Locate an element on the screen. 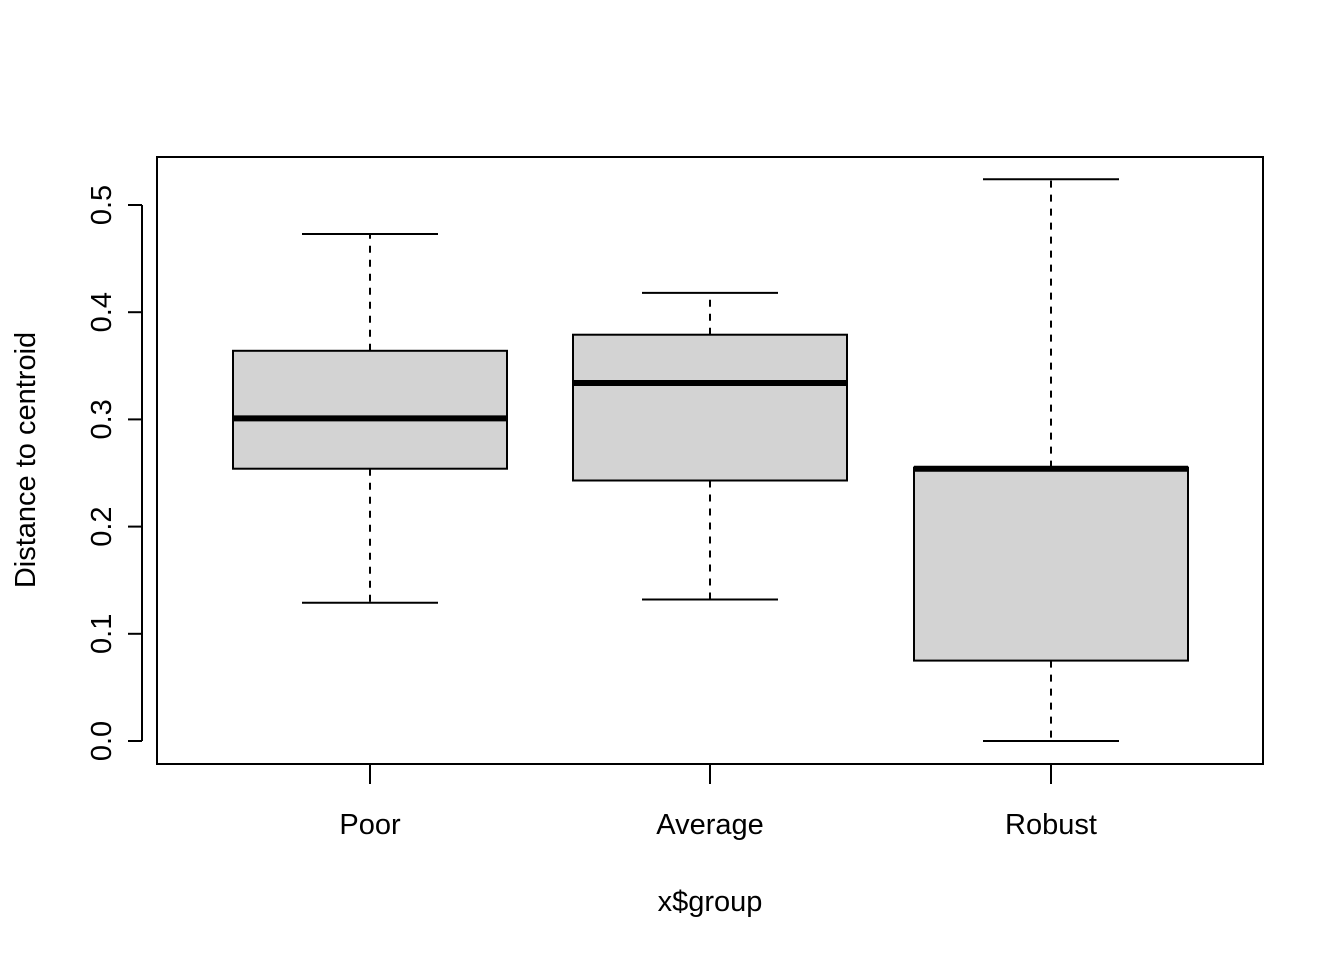 This screenshot has height=960, width=1344. box-average is located at coordinates (710, 446).